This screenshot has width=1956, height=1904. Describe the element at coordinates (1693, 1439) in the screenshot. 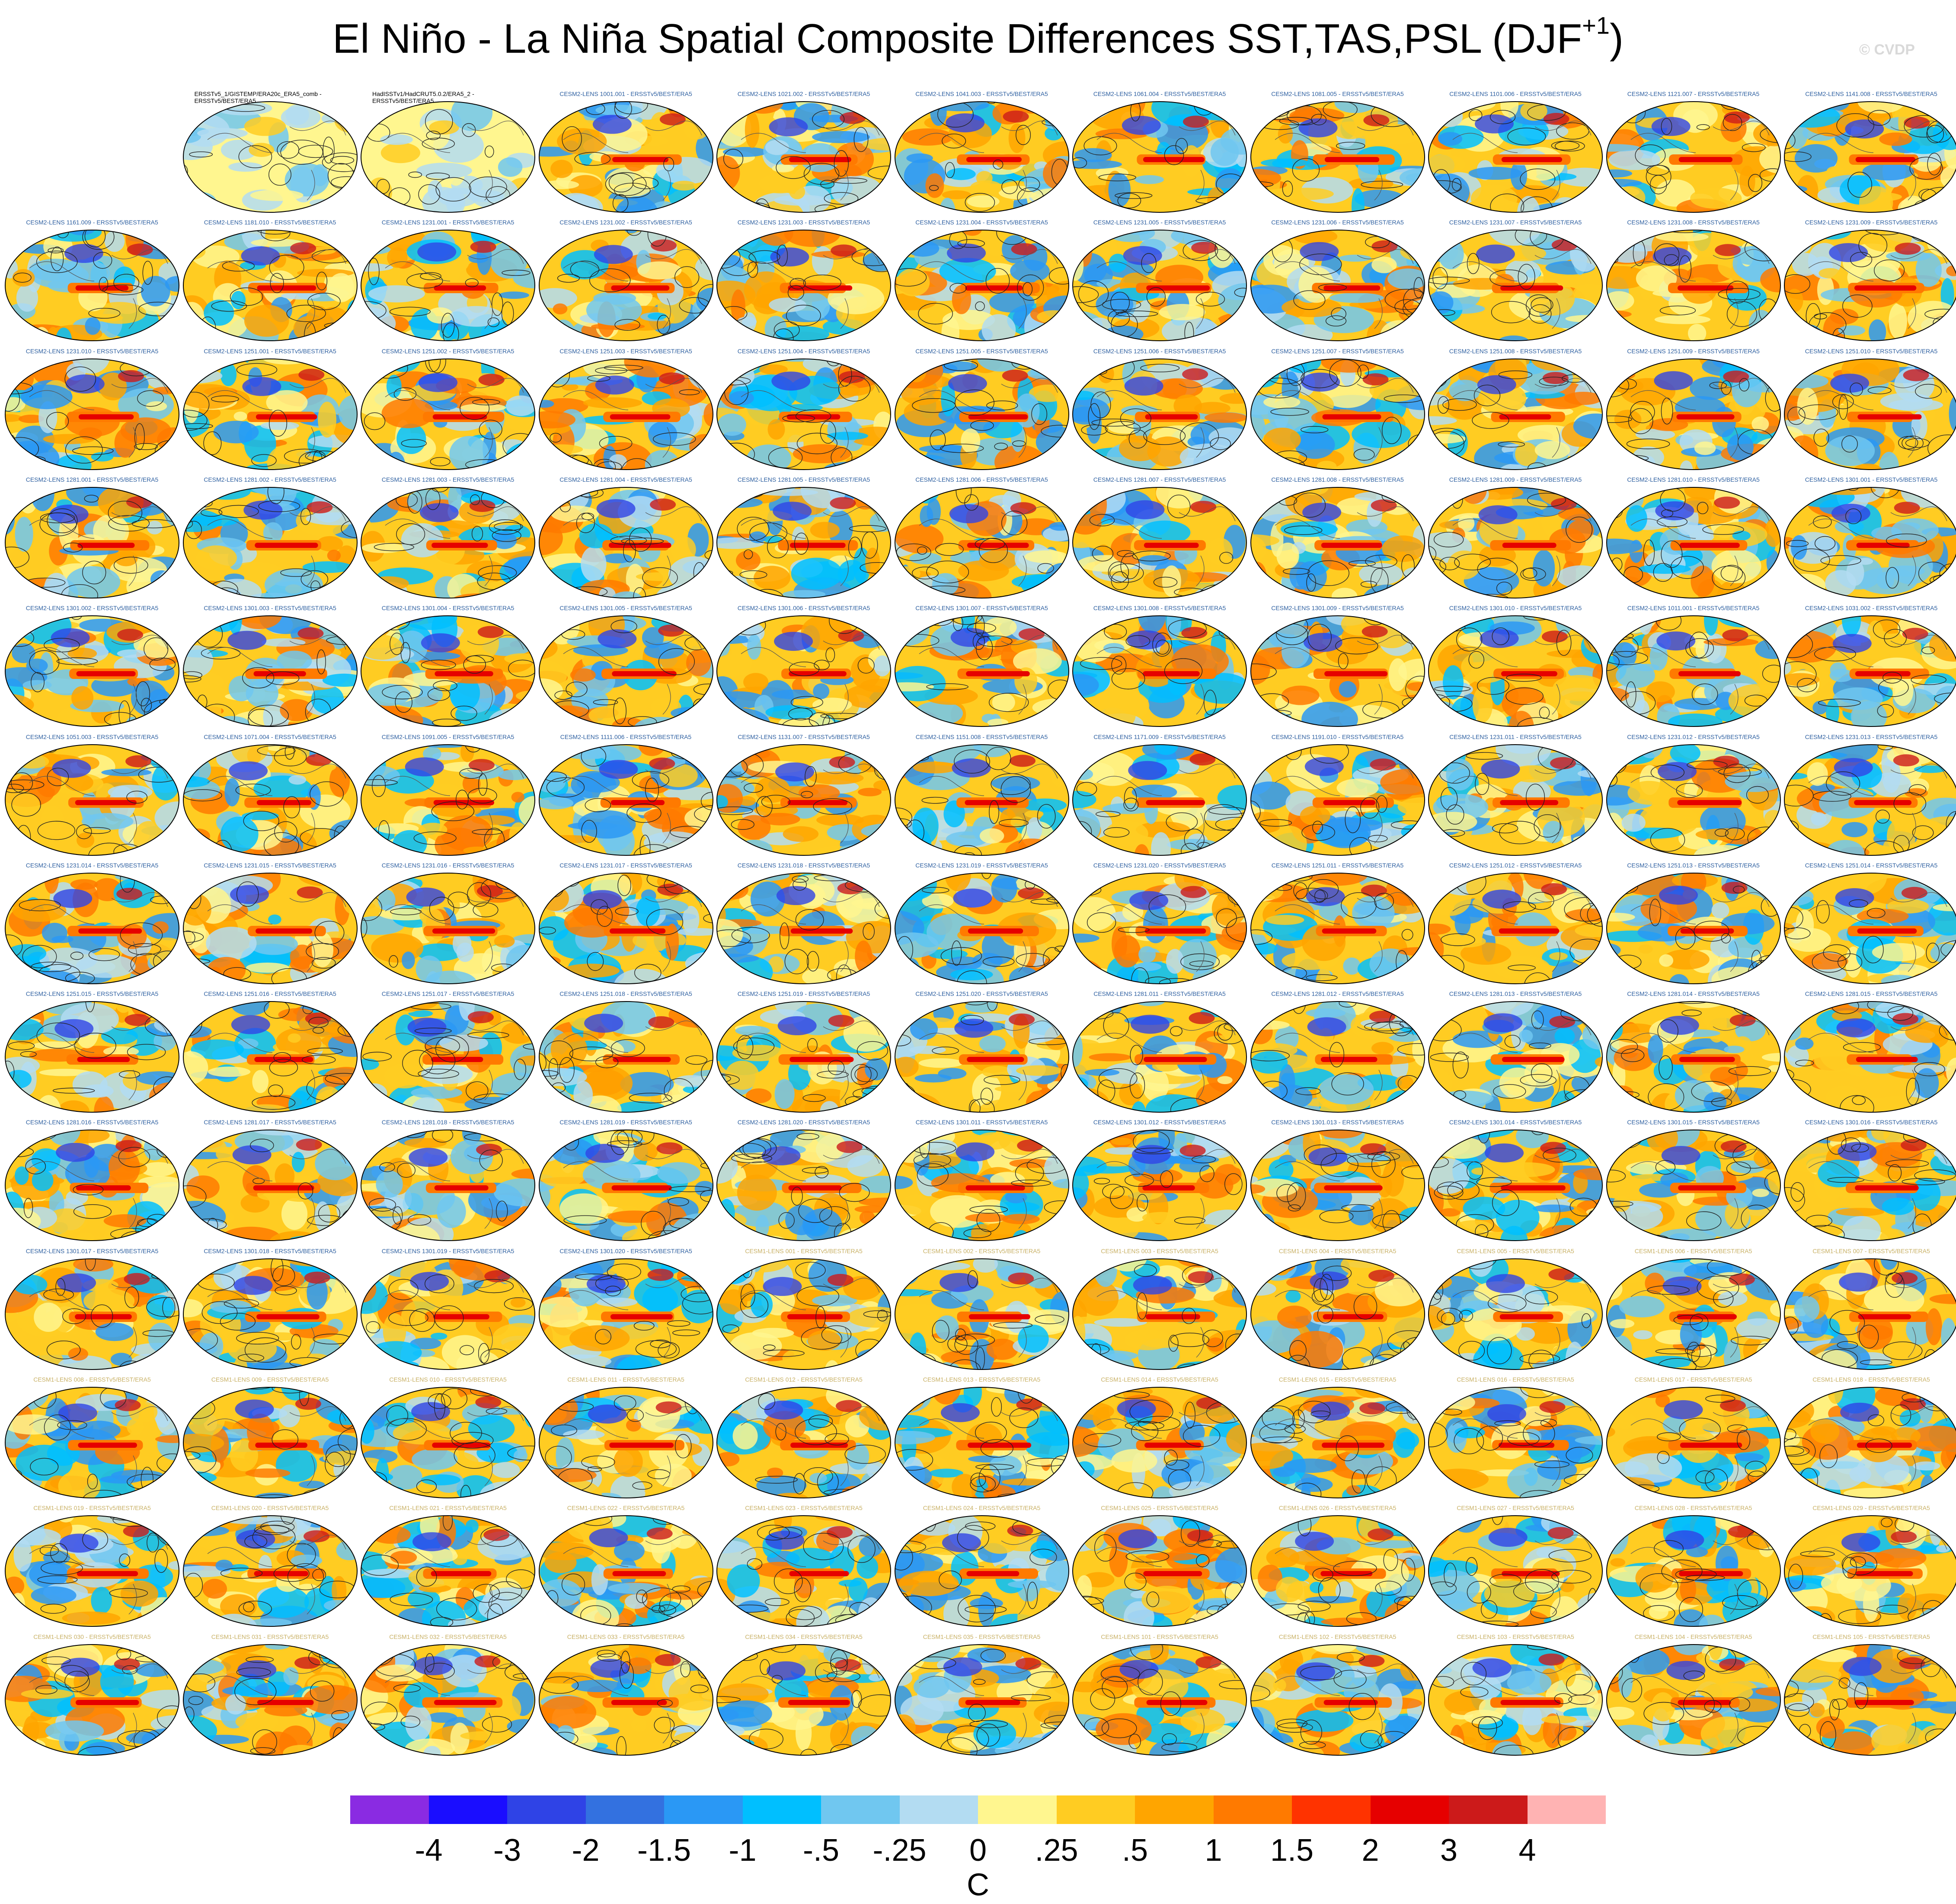

I see `map-panel: CESM1-LENS 017 - ERSSTv5/BEST/ERA5` at that location.